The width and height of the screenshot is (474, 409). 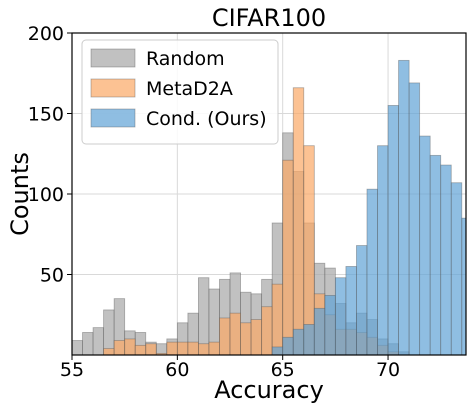 What do you see at coordinates (283, 370) in the screenshot?
I see `x-tick-label: 65` at bounding box center [283, 370].